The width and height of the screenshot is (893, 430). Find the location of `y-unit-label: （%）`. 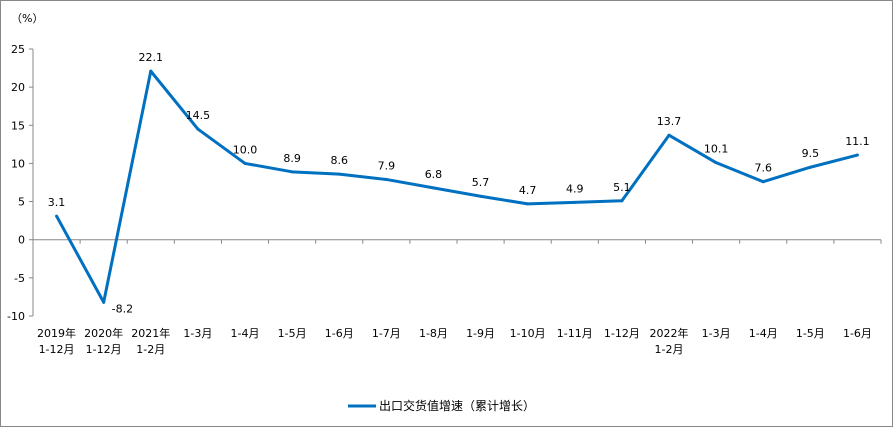

y-unit-label: （%） is located at coordinates (27, 18).